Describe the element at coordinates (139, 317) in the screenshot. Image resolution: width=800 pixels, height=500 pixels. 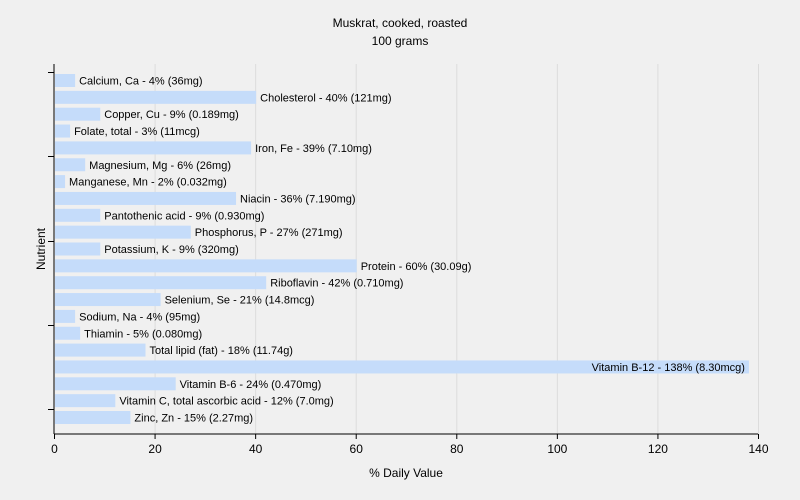
I see `bar-label: Sodium, Na - 4% (95mg)` at that location.